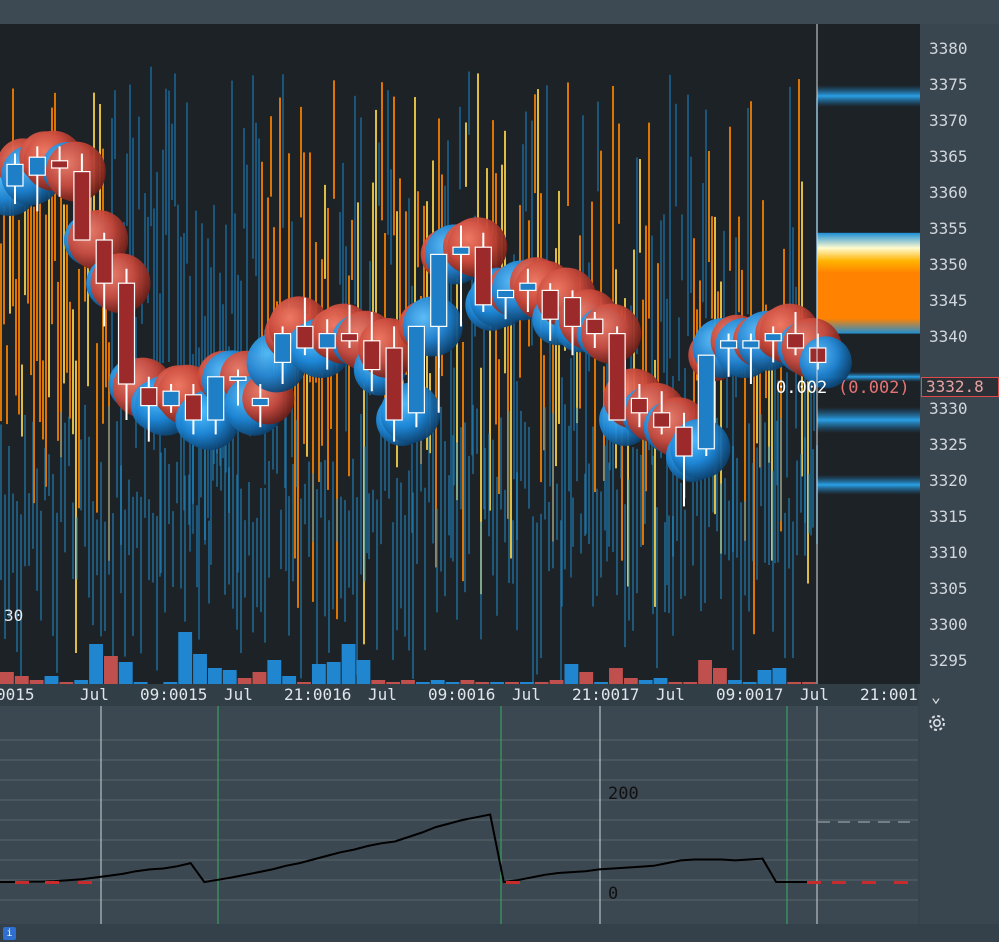  What do you see at coordinates (462, 694) in the screenshot?
I see `time-tick-label: 09:0016` at bounding box center [462, 694].